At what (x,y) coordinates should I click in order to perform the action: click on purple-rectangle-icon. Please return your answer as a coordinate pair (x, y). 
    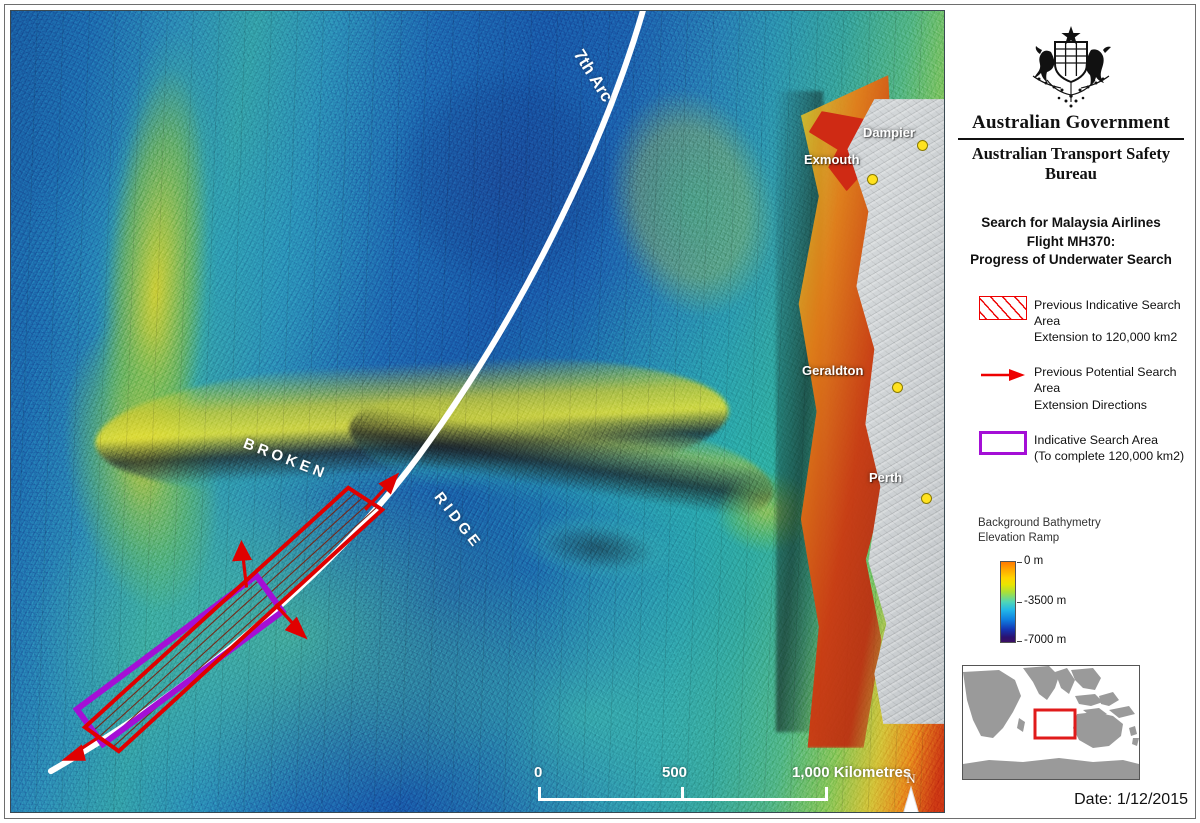
    Looking at the image, I should click on (1003, 442).